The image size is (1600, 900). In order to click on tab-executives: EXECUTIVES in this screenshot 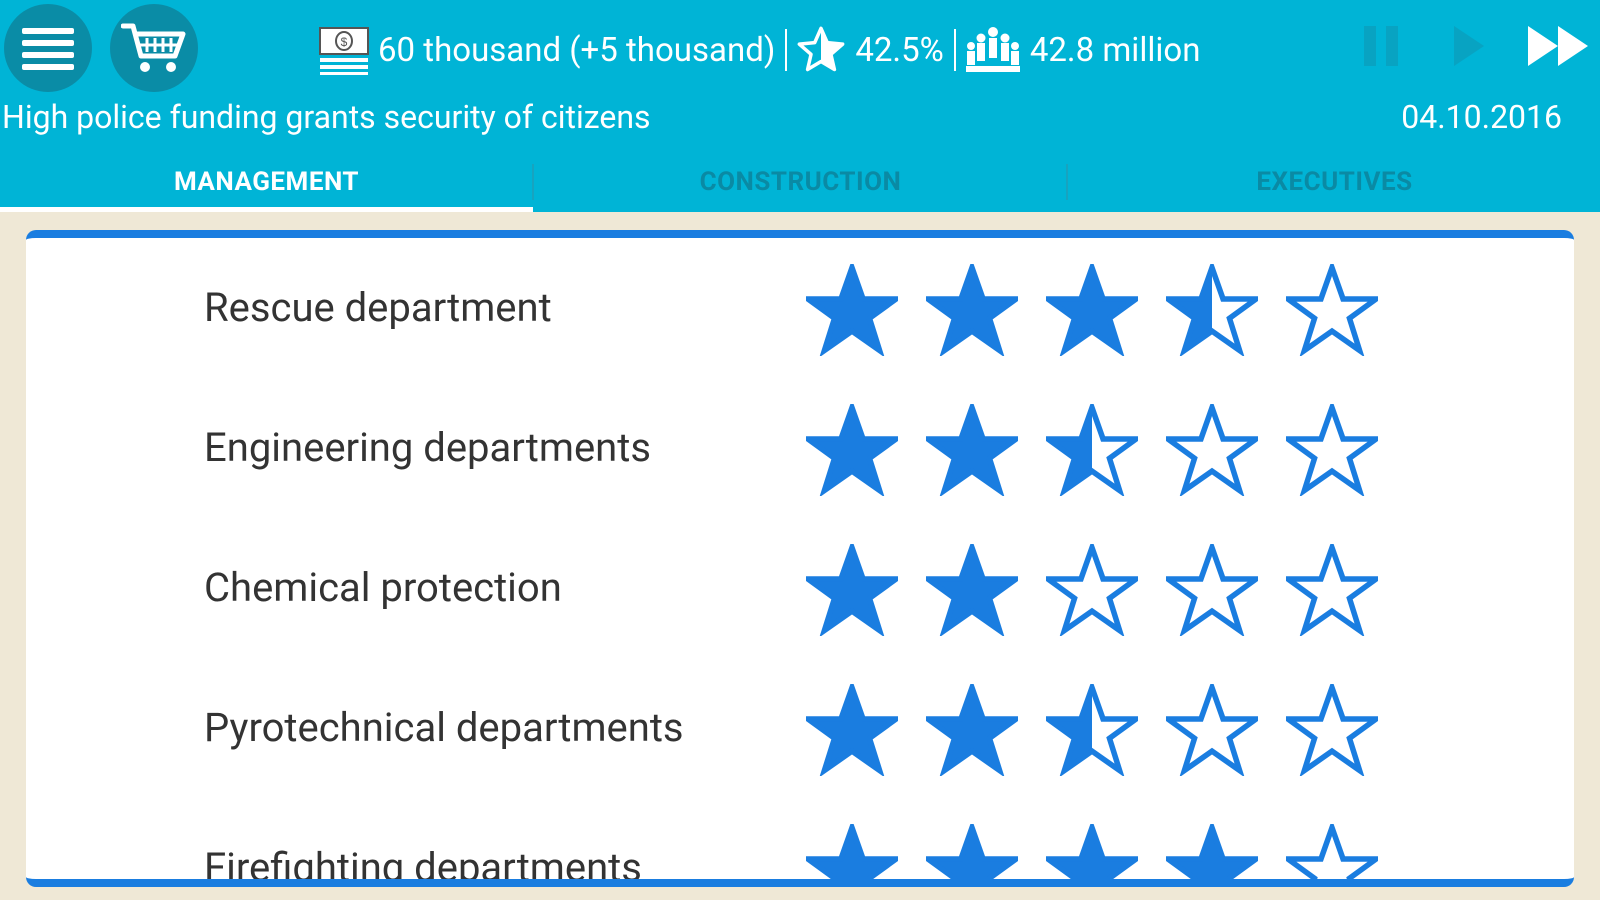, I will do `click(1334, 182)`.